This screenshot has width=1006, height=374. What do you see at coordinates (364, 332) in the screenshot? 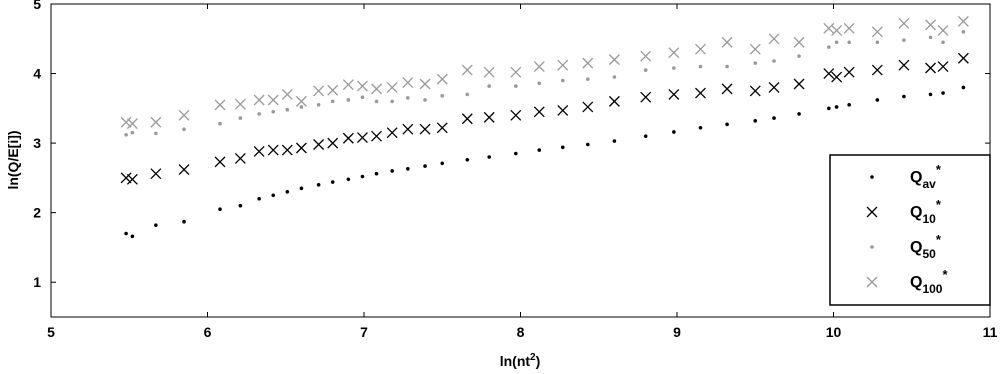
I see `x-tick-label: 7` at bounding box center [364, 332].